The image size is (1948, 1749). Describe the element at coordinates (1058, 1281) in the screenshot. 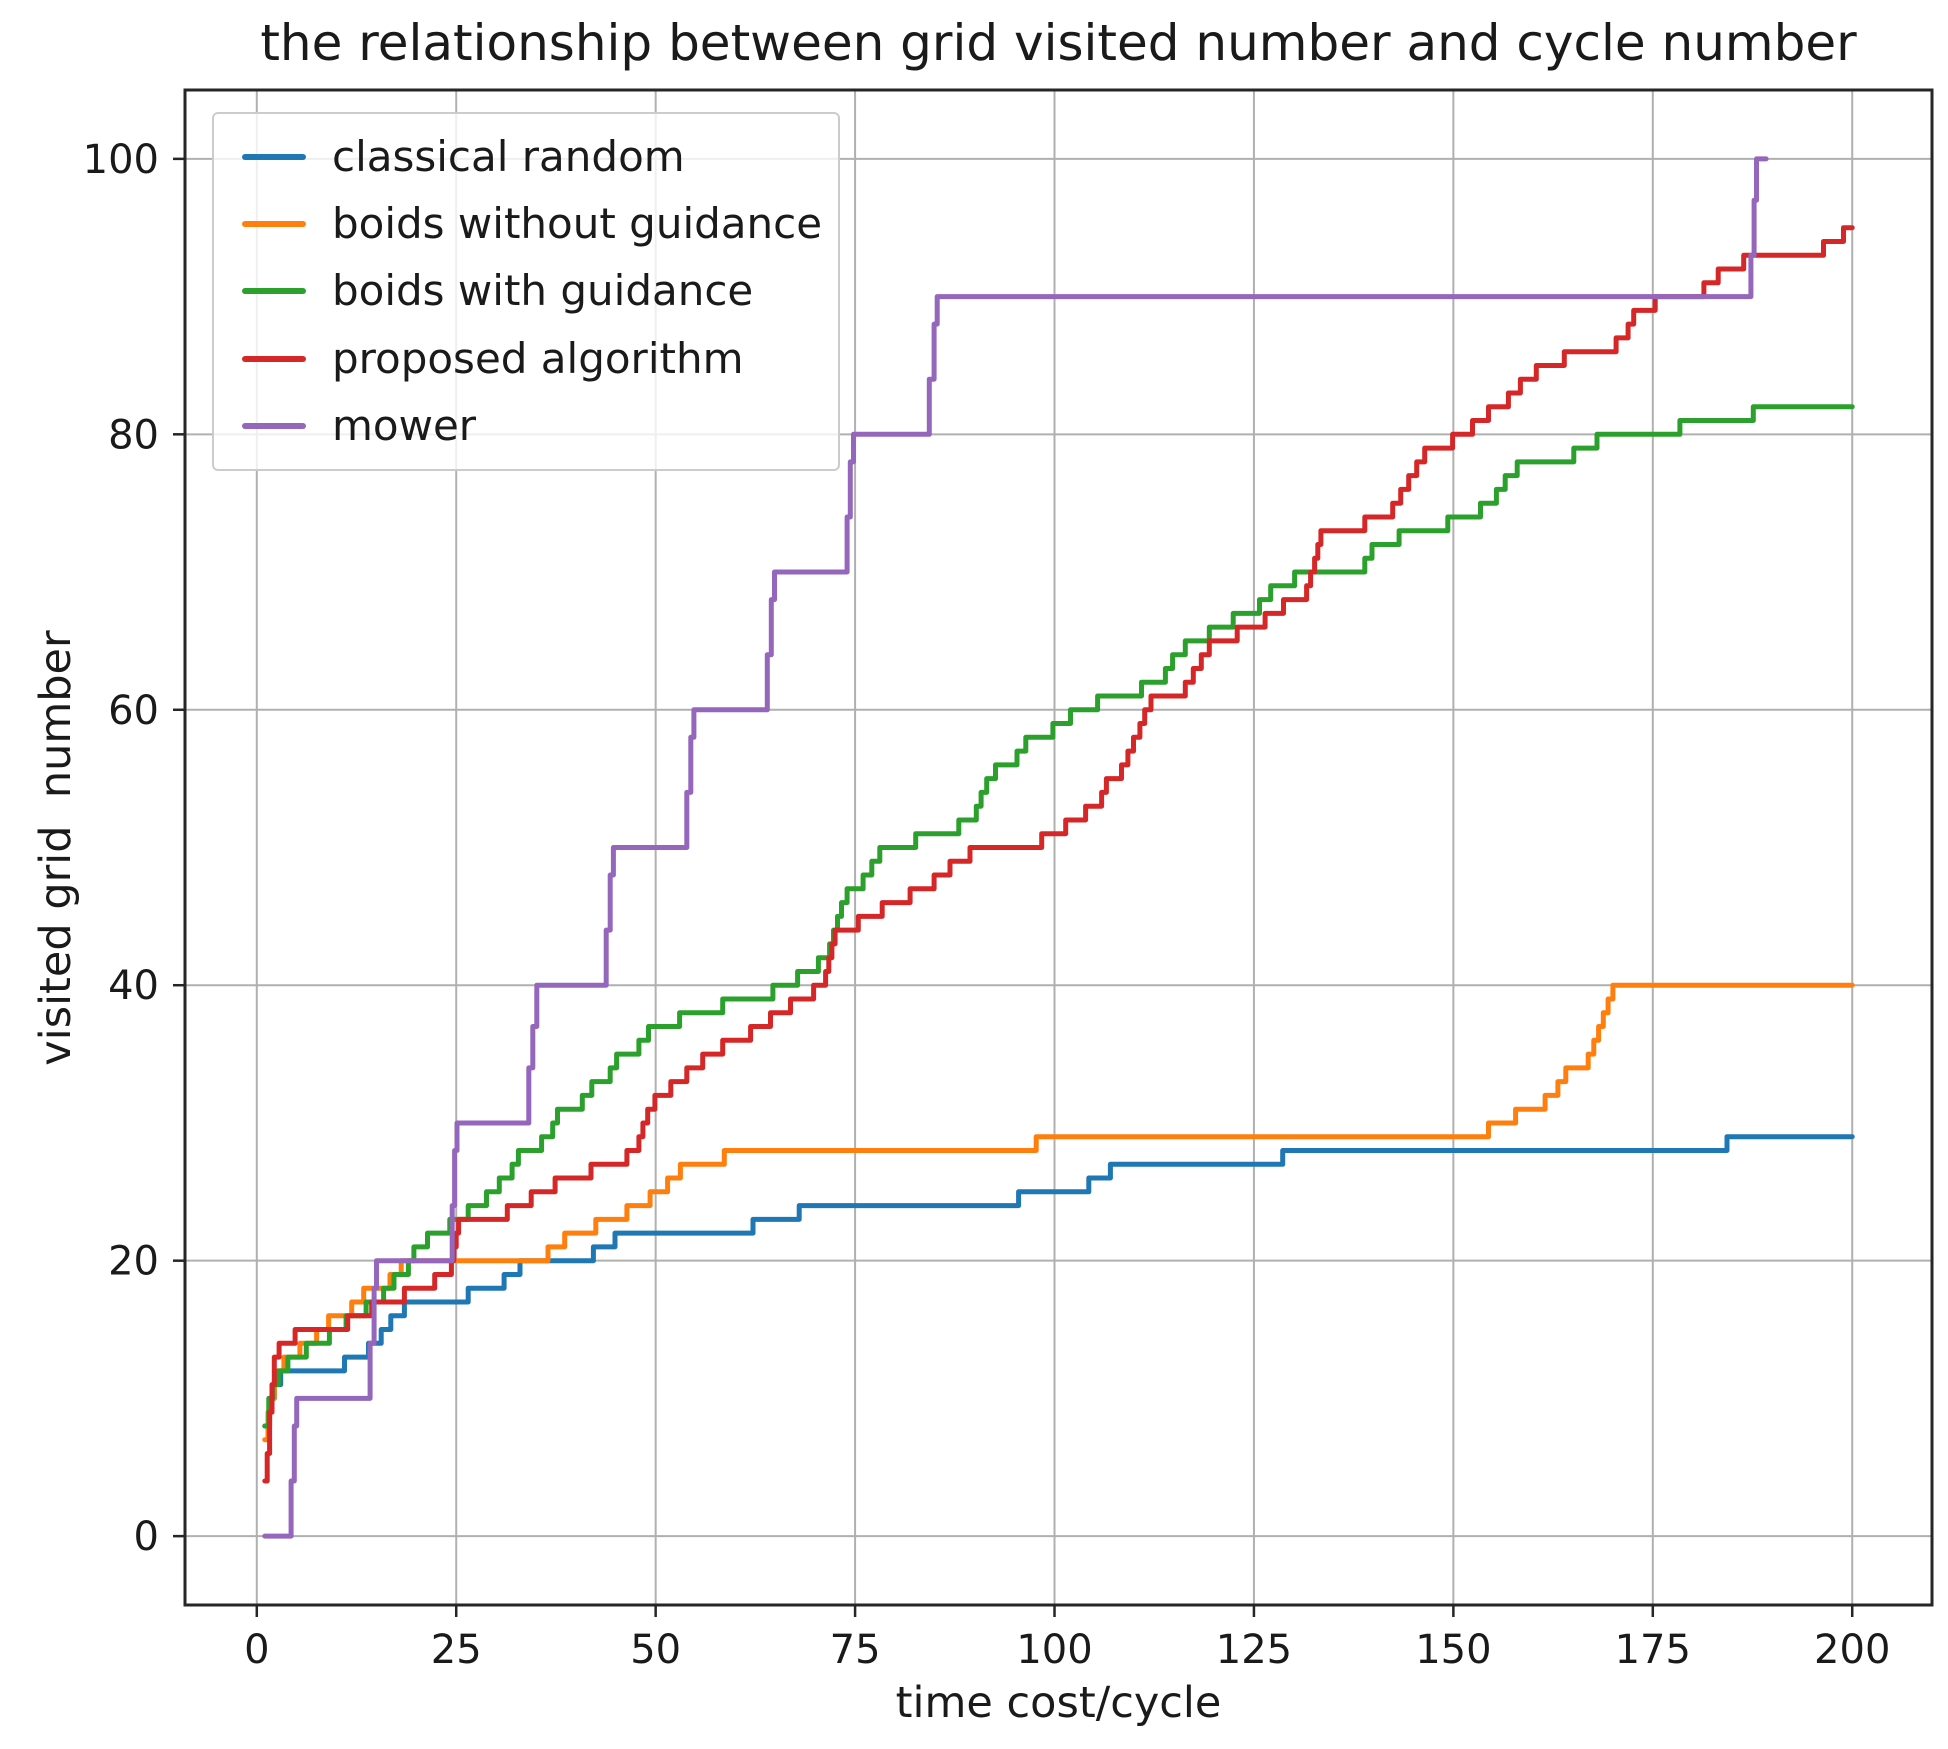

I see `series-classical-random` at that location.